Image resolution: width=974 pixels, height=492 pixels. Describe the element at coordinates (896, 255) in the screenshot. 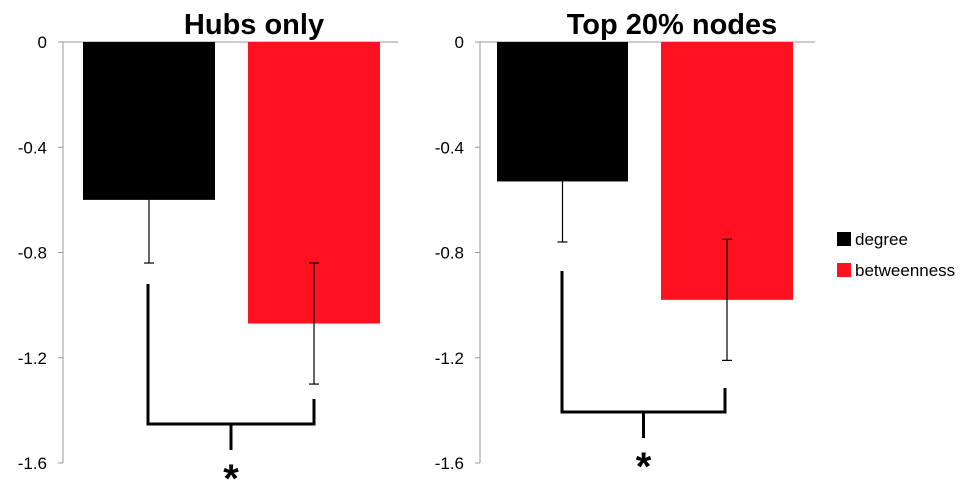

I see `legend: degree betweenness` at that location.